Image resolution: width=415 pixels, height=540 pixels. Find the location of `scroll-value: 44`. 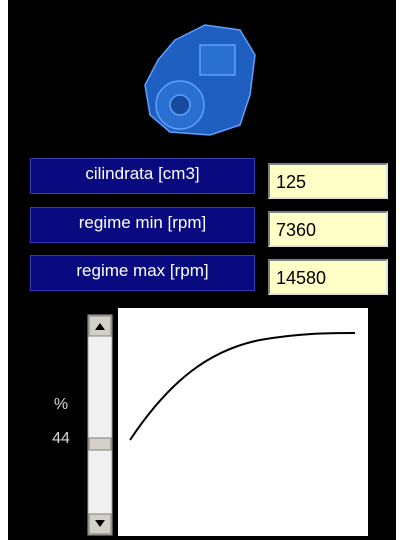

scroll-value: 44 is located at coordinates (61, 438).